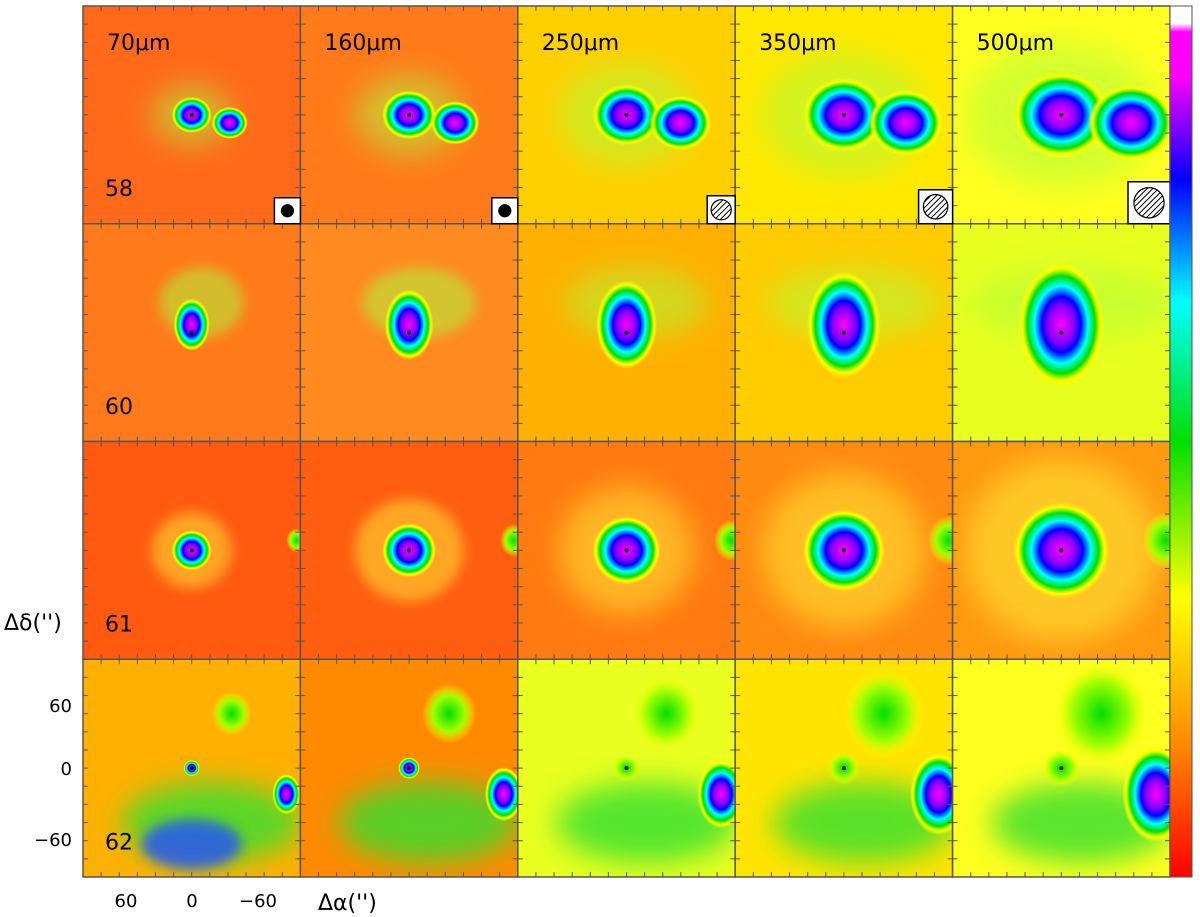 This screenshot has height=917, width=1200. What do you see at coordinates (66, 769) in the screenshot?
I see `y-tick-label: 0` at bounding box center [66, 769].